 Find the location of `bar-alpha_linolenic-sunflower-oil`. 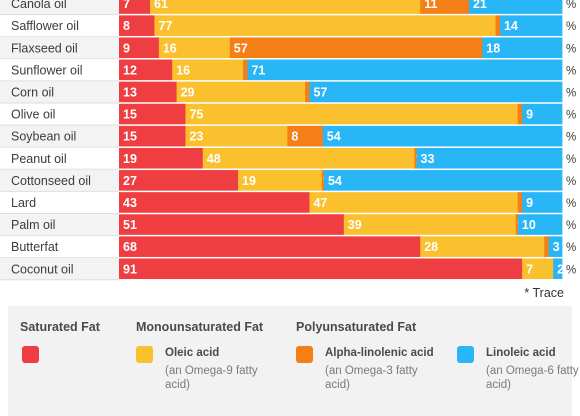

bar-alpha_linolenic-sunflower-oil is located at coordinates (245, 70).